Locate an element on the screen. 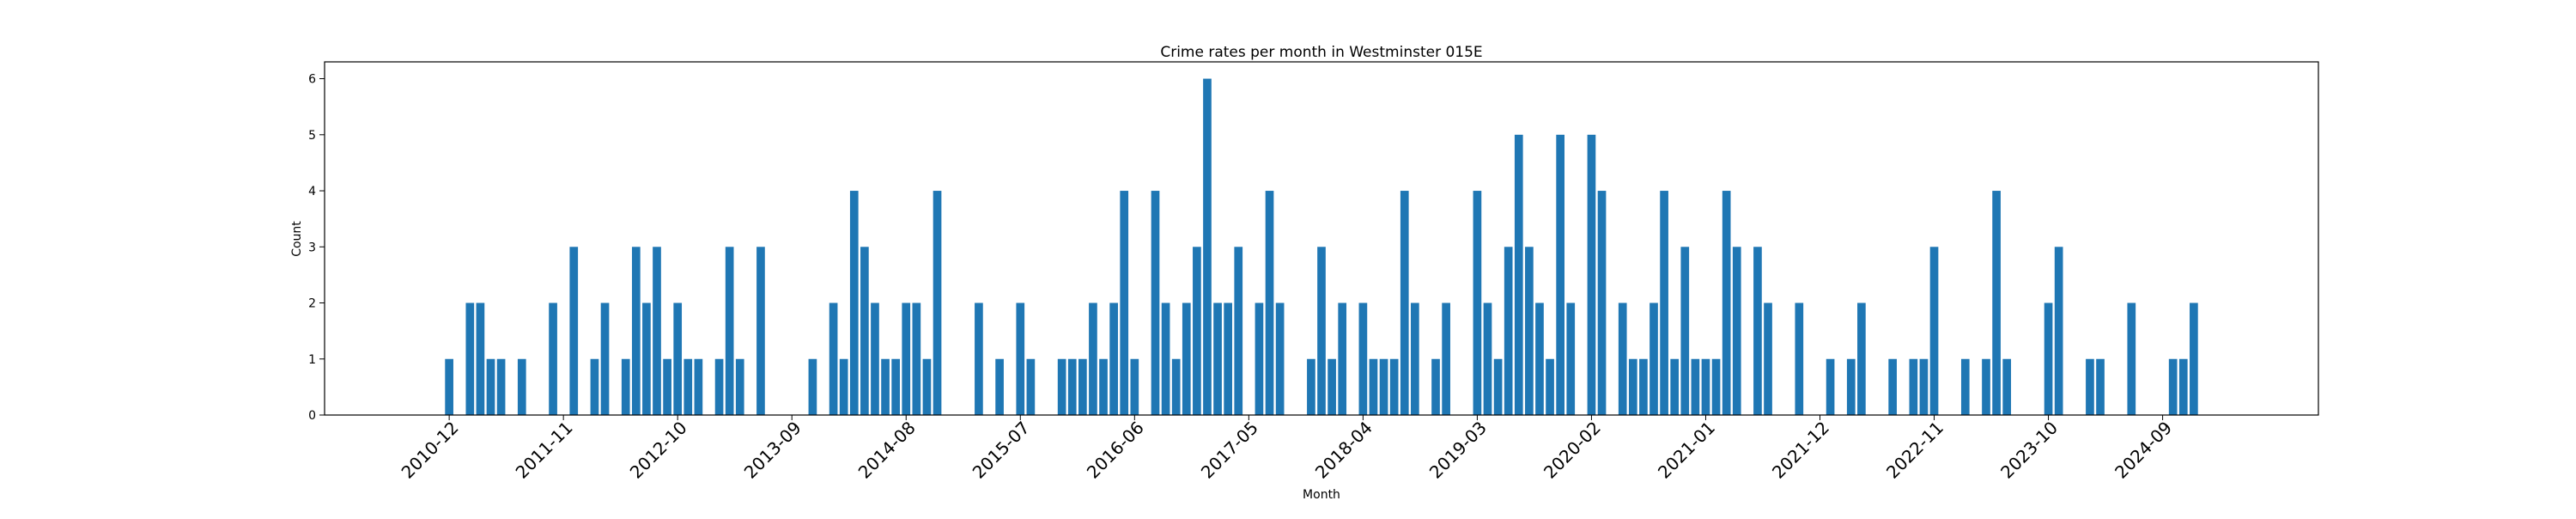 The width and height of the screenshot is (2576, 519). x-tick-label: 2019-03 is located at coordinates (1458, 450).